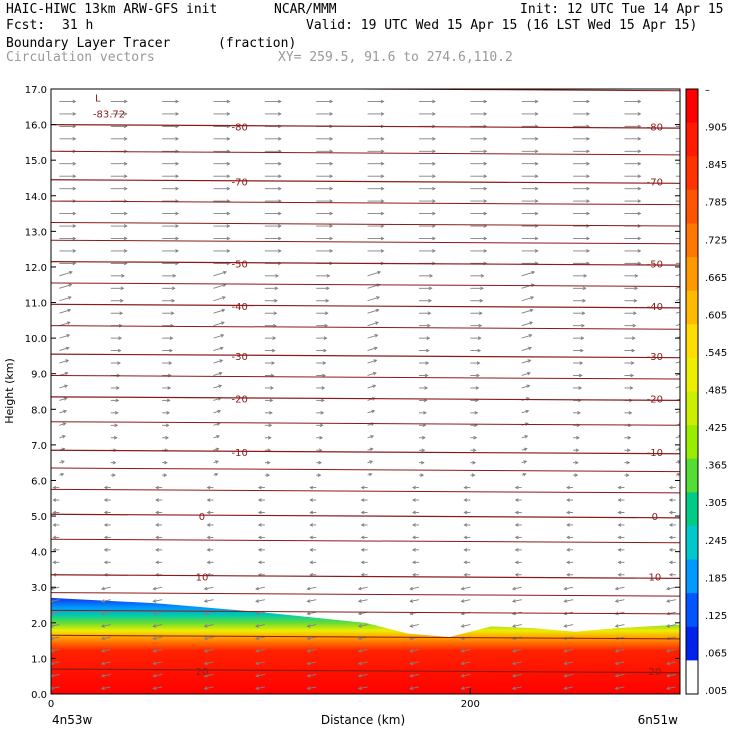  Describe the element at coordinates (716, 315) in the screenshot. I see `colorbar-label: .605` at that location.